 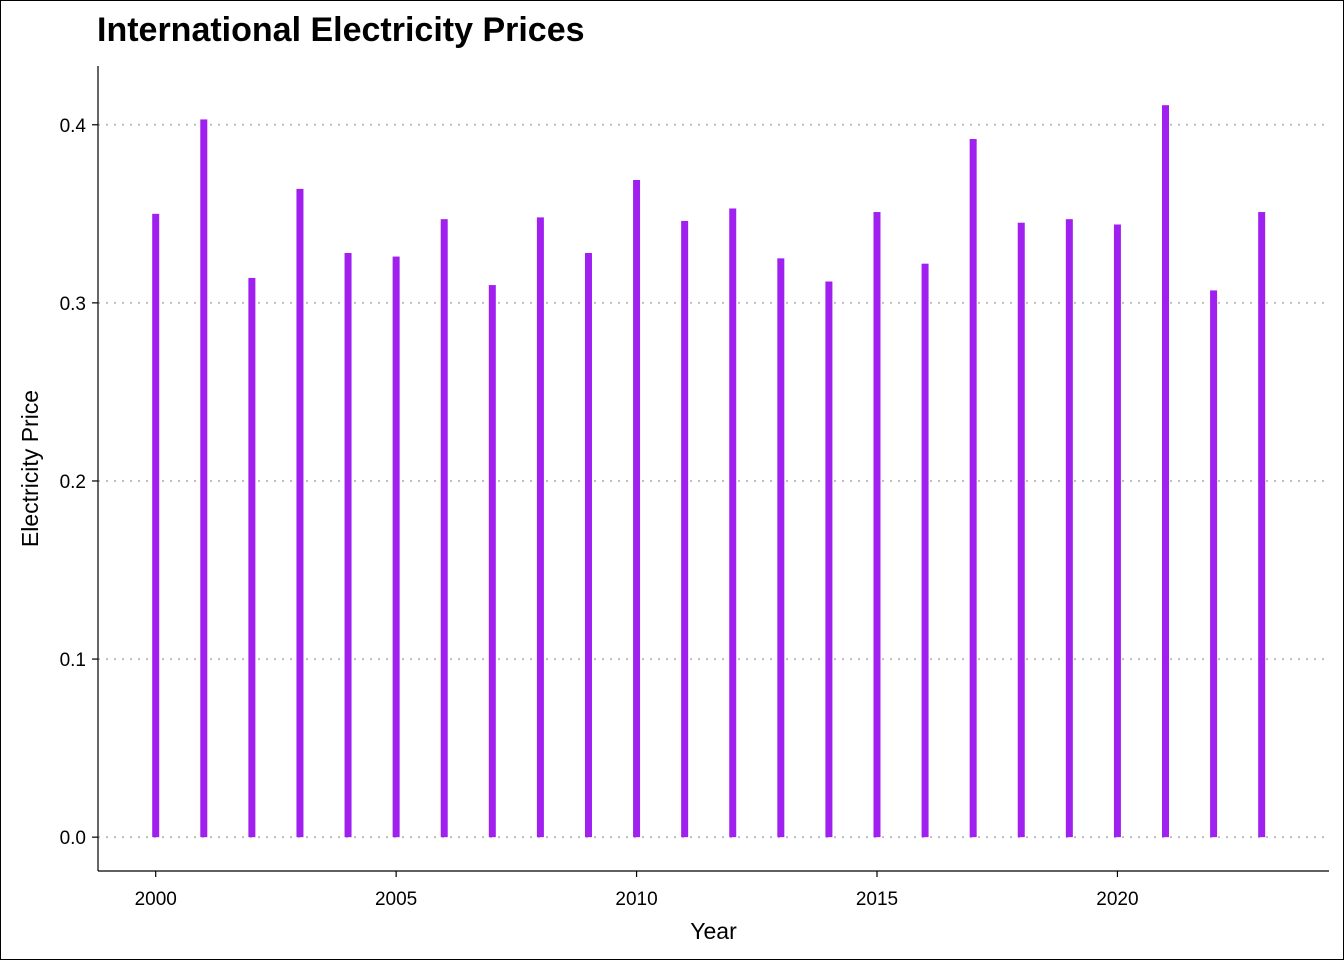 I want to click on y-tick-label-0.2: 0.2, so click(x=73, y=482).